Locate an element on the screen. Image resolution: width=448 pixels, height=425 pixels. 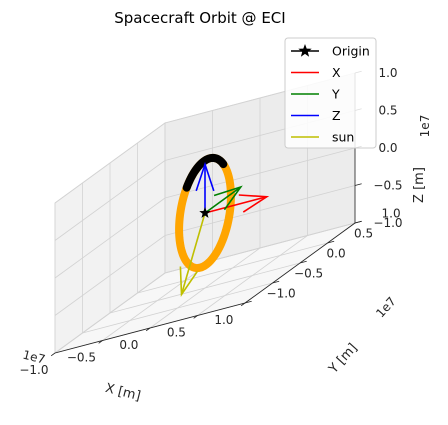
z-tick-label: 0.0 is located at coordinates (387, 148).